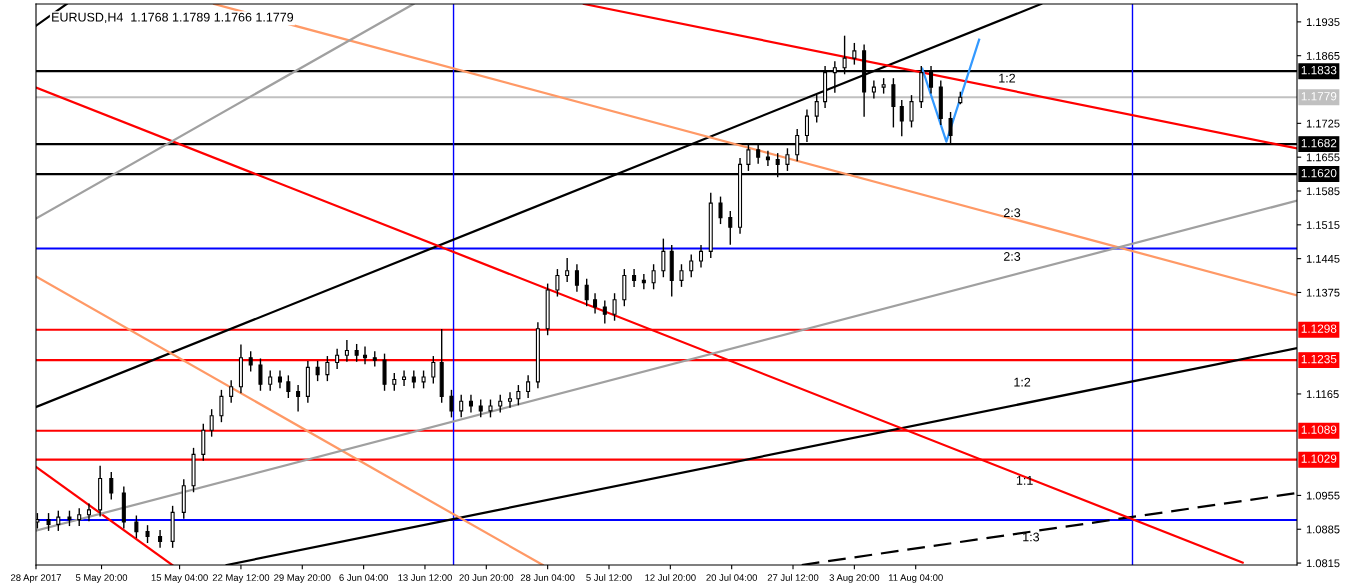  Describe the element at coordinates (1024, 480) in the screenshot. I see `annotation: 1:1` at that location.